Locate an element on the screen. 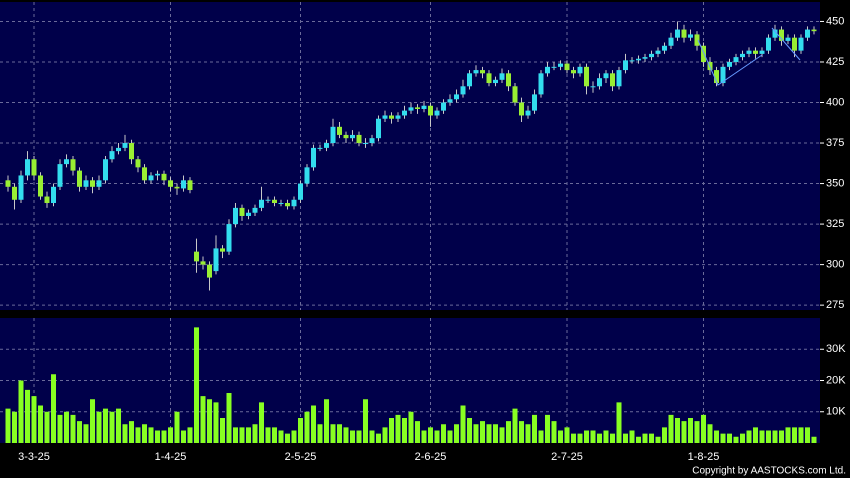 The image size is (850, 478). y-tick-label: 30K is located at coordinates (836, 349).